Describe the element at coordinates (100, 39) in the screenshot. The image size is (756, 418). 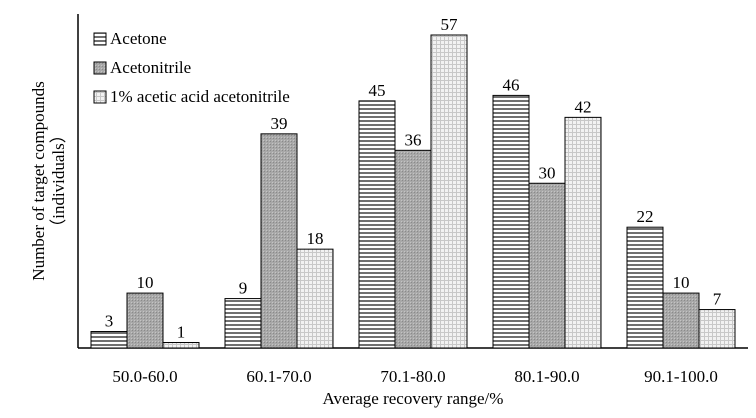
I see `legend-swatch-acetone` at that location.